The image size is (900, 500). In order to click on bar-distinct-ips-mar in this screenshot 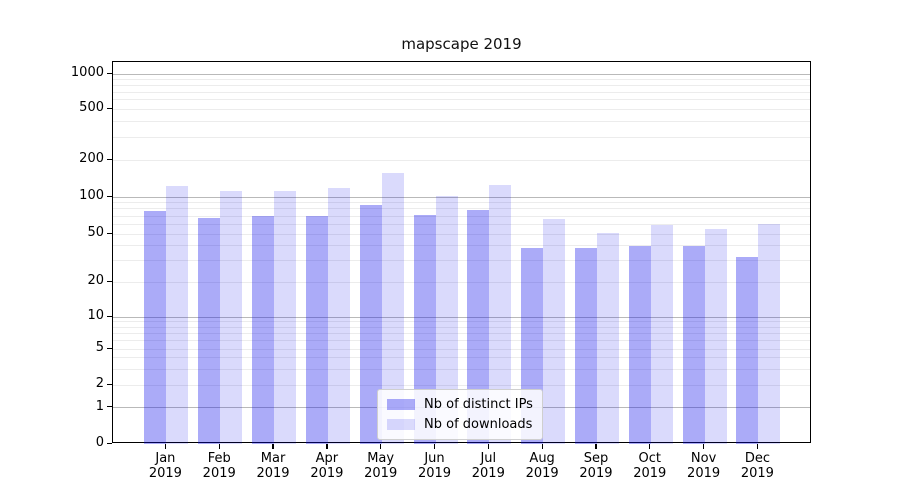, I will do `click(263, 330)`.